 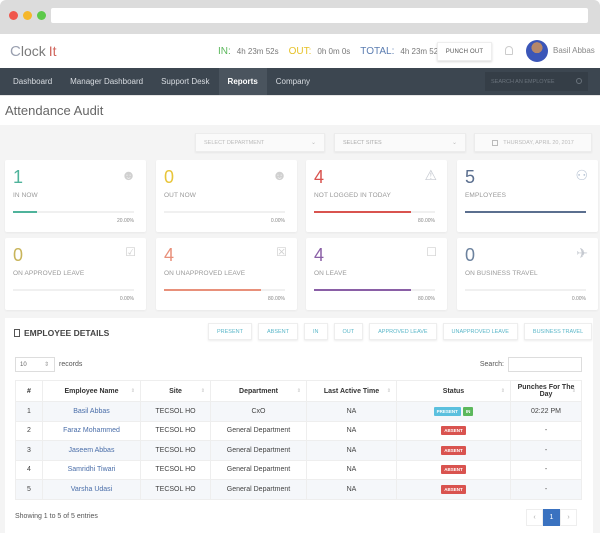 What do you see at coordinates (453, 391) in the screenshot?
I see `column-header-status: Status ⇕` at bounding box center [453, 391].